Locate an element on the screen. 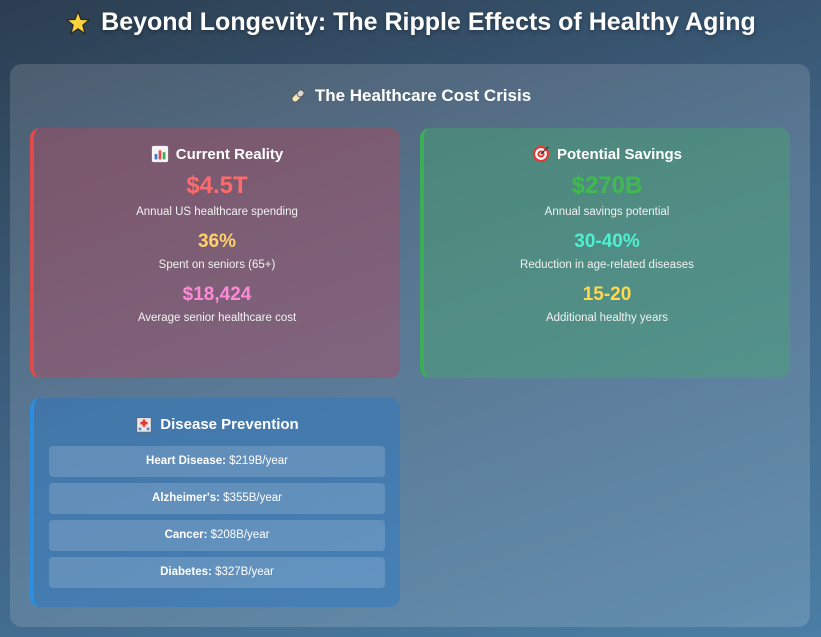 This screenshot has width=821, height=637. stat-value: $18,424 is located at coordinates (217, 294).